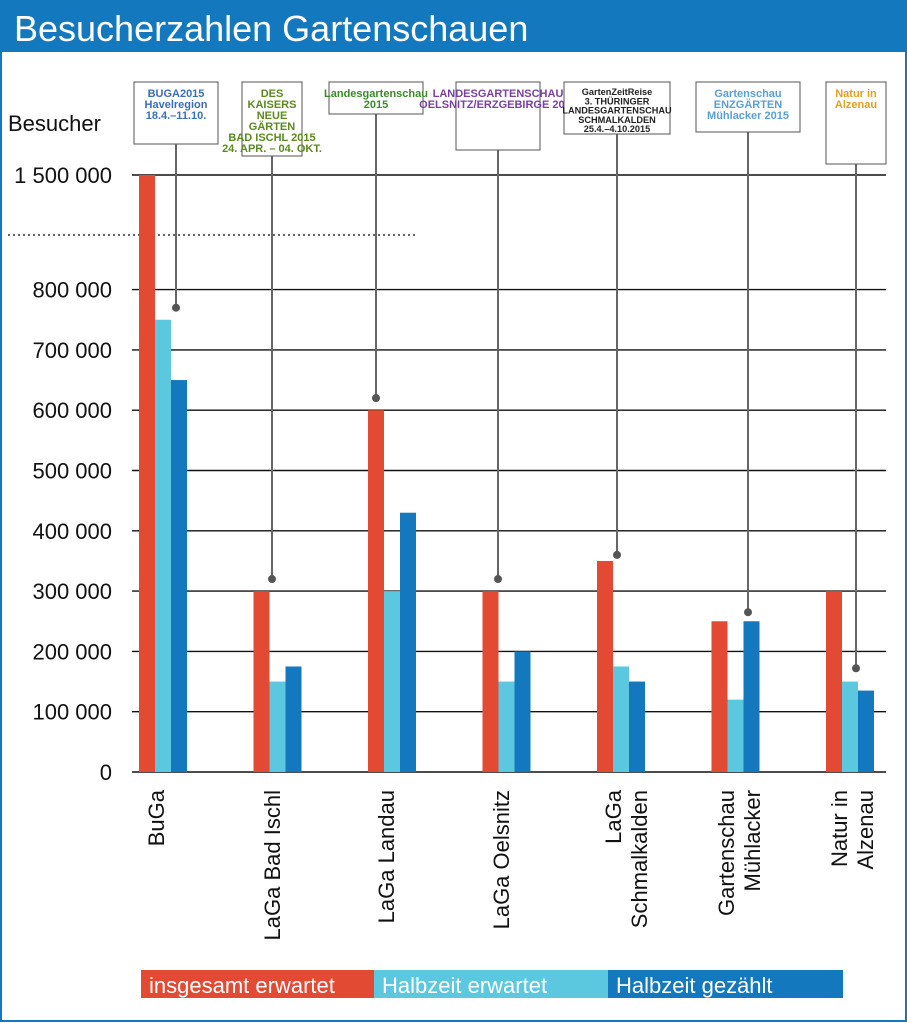 The image size is (907, 1024). Describe the element at coordinates (54, 123) in the screenshot. I see `y-axis-label: Besucher` at that location.